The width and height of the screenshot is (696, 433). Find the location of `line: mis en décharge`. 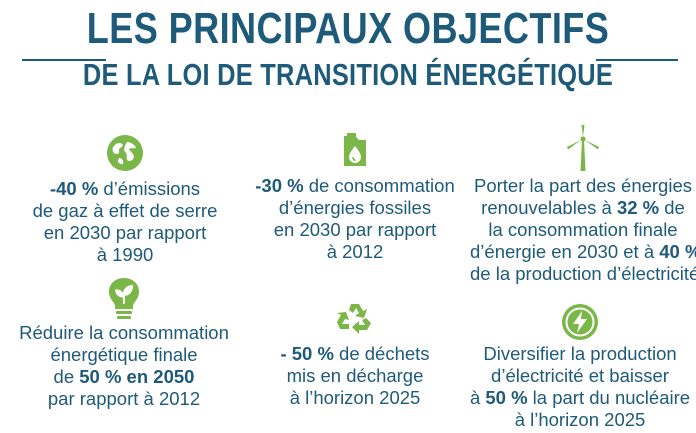

line: mis en décharge is located at coordinates (355, 375).